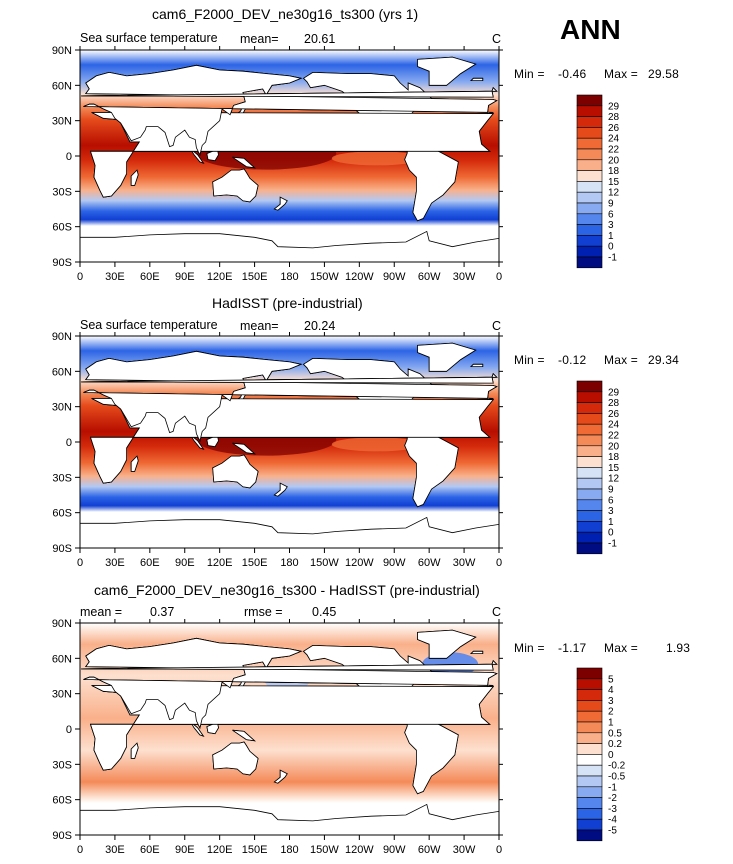 The height and width of the screenshot is (864, 733). I want to click on panel-1-min-value: -0.46, so click(572, 74).